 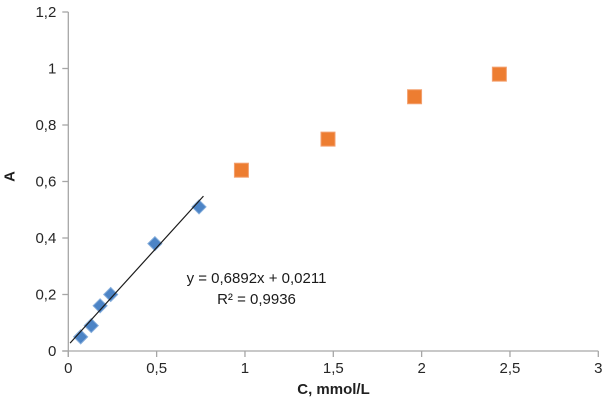 What do you see at coordinates (256, 278) in the screenshot?
I see `trendline-equation: y = 0,6892x + 0,0211` at bounding box center [256, 278].